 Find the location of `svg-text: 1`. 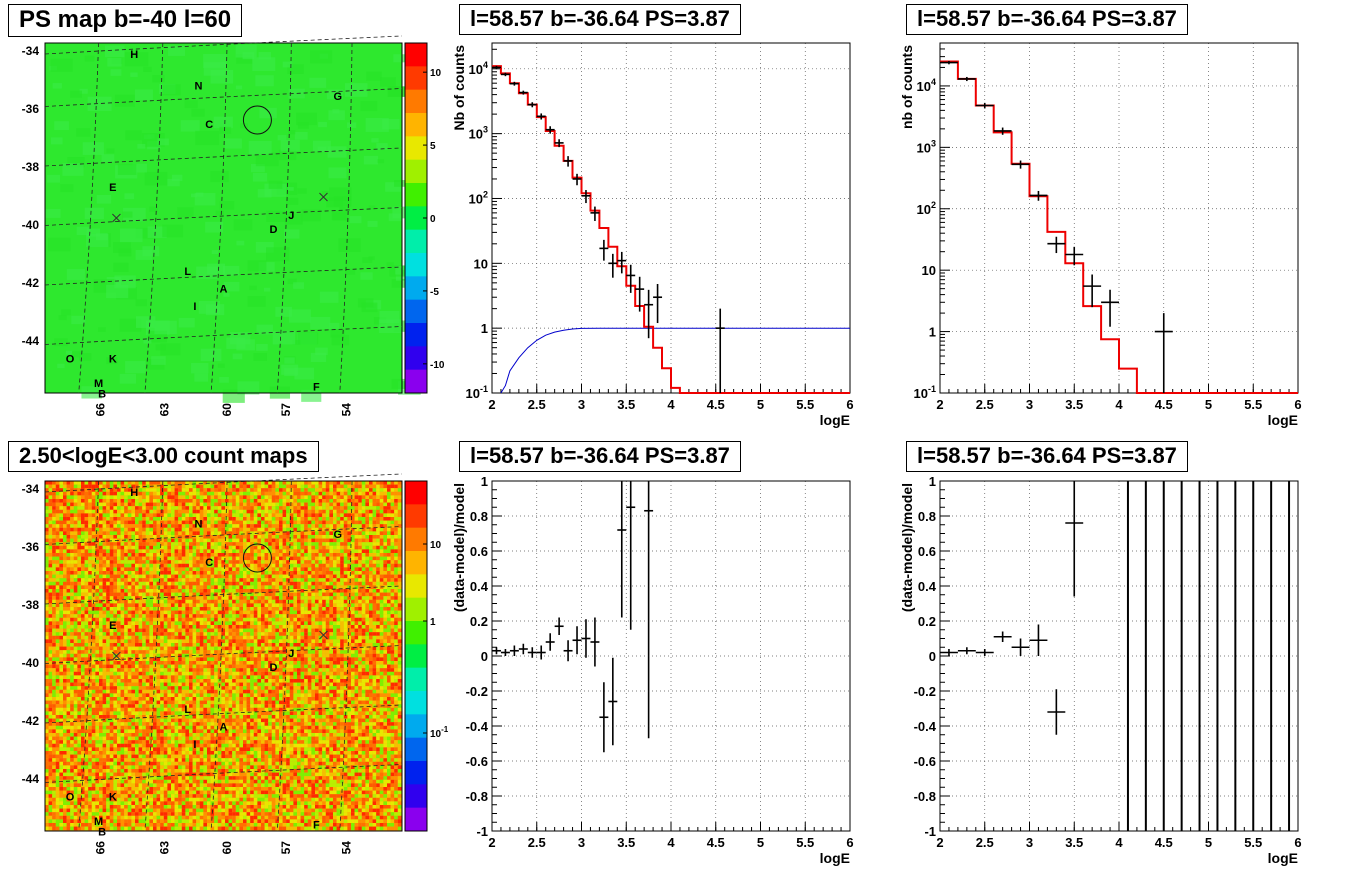

svg-text: 1 is located at coordinates (484, 328).